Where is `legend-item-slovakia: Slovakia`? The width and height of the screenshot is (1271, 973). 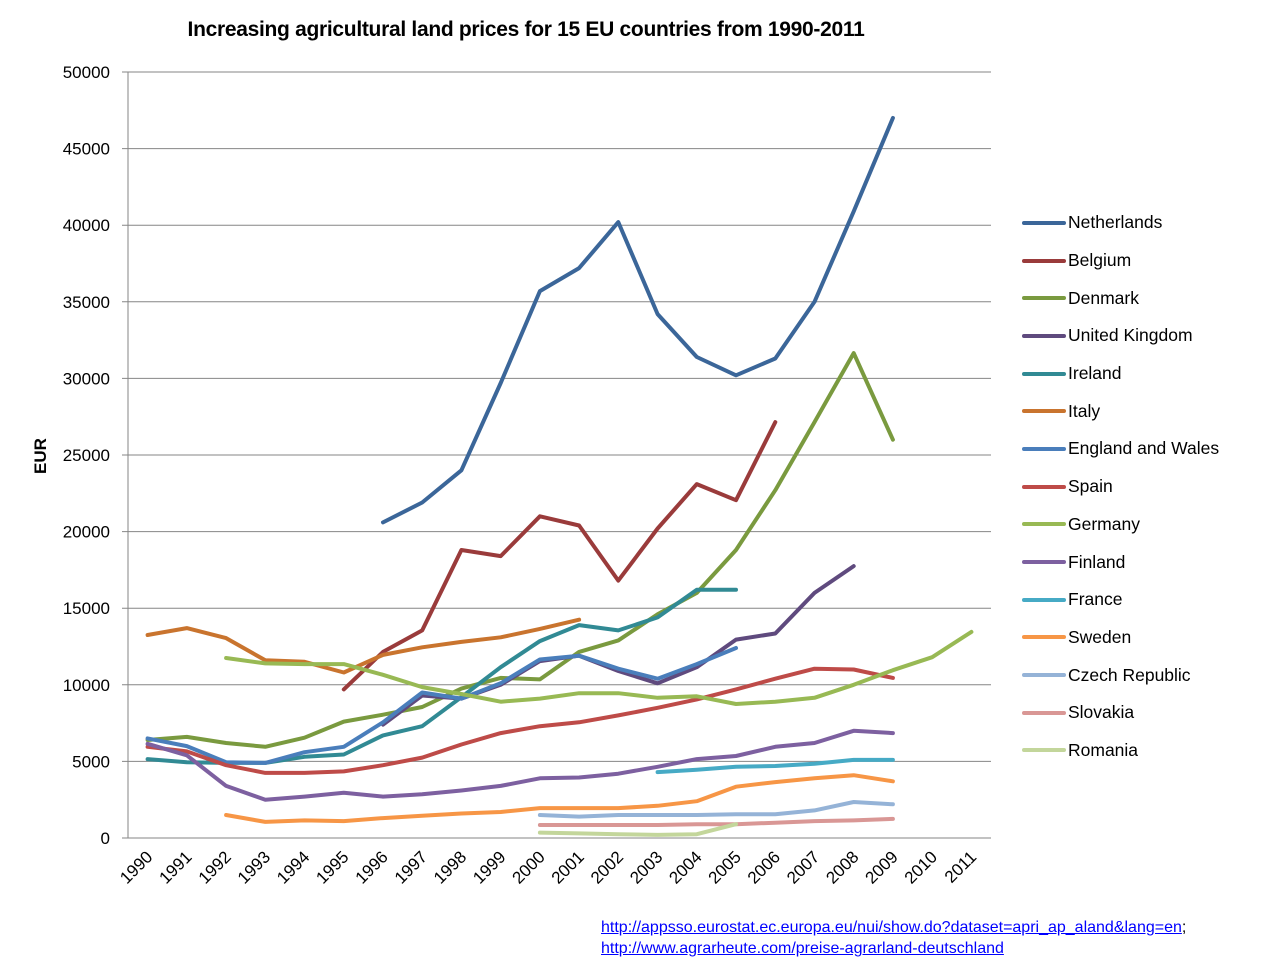
legend-item-slovakia: Slovakia is located at coordinates (1120, 713).